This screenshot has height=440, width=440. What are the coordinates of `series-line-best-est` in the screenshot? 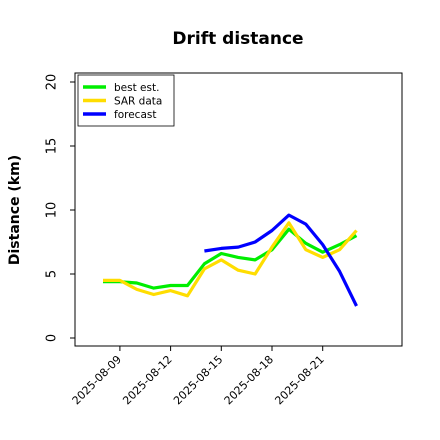 It's located at (230, 258).